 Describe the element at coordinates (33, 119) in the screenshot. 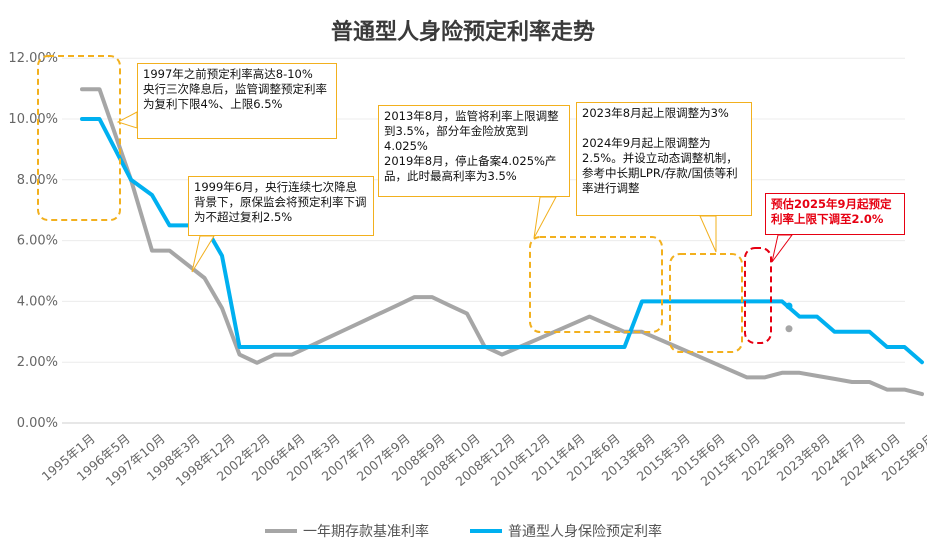

I see `y-tick-label: 10.00%` at that location.